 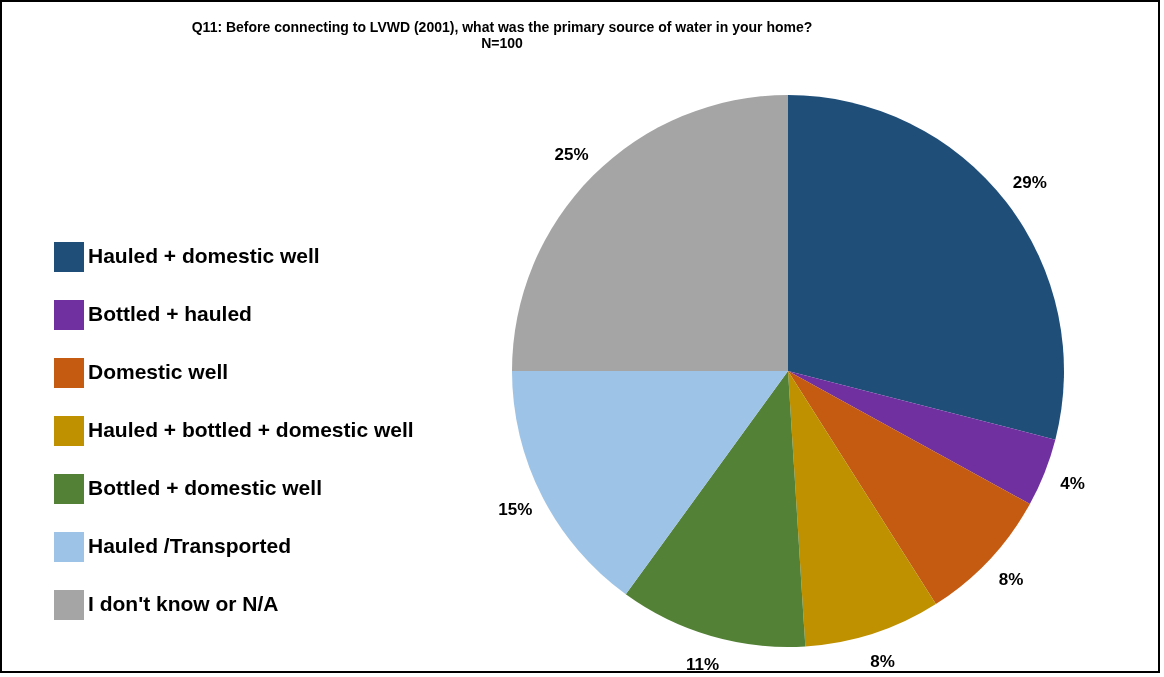 I want to click on legend-label: Hauled /Transported, so click(x=190, y=545).